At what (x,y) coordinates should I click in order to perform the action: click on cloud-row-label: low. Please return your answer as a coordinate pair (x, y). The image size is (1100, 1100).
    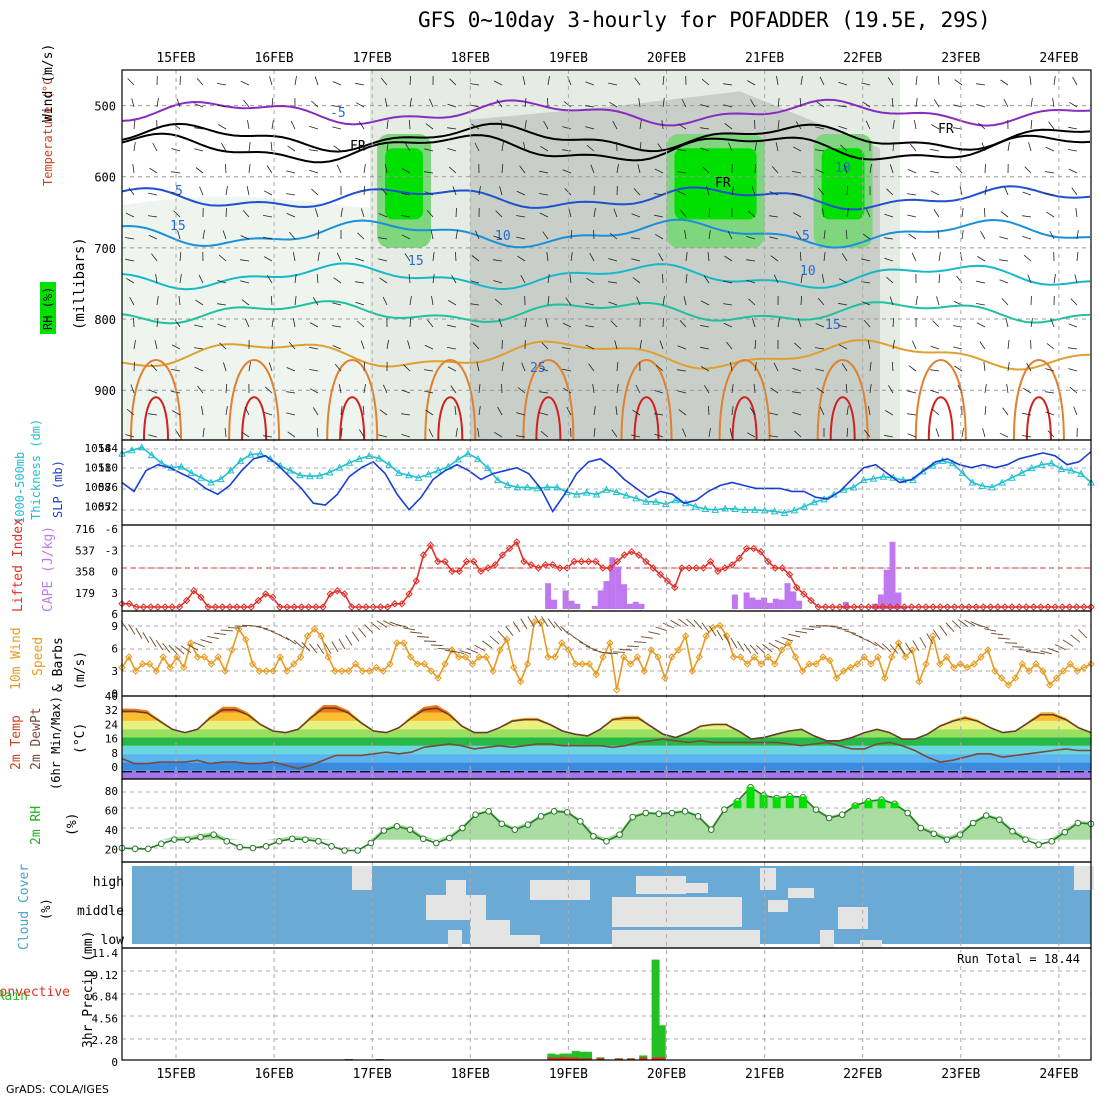
    Looking at the image, I should click on (113, 940).